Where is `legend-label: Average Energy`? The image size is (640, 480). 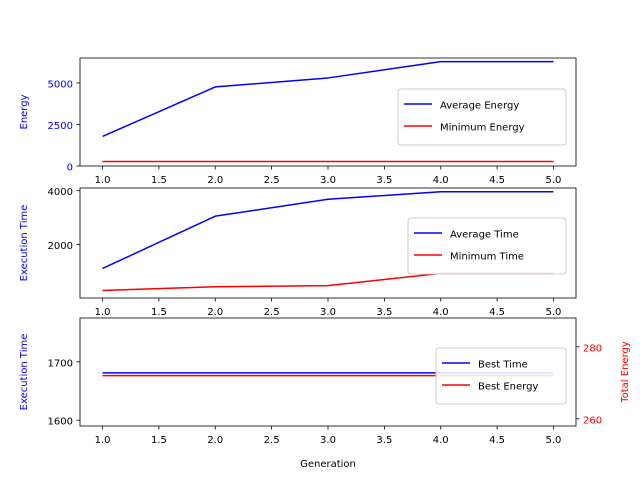 legend-label: Average Energy is located at coordinates (479, 106).